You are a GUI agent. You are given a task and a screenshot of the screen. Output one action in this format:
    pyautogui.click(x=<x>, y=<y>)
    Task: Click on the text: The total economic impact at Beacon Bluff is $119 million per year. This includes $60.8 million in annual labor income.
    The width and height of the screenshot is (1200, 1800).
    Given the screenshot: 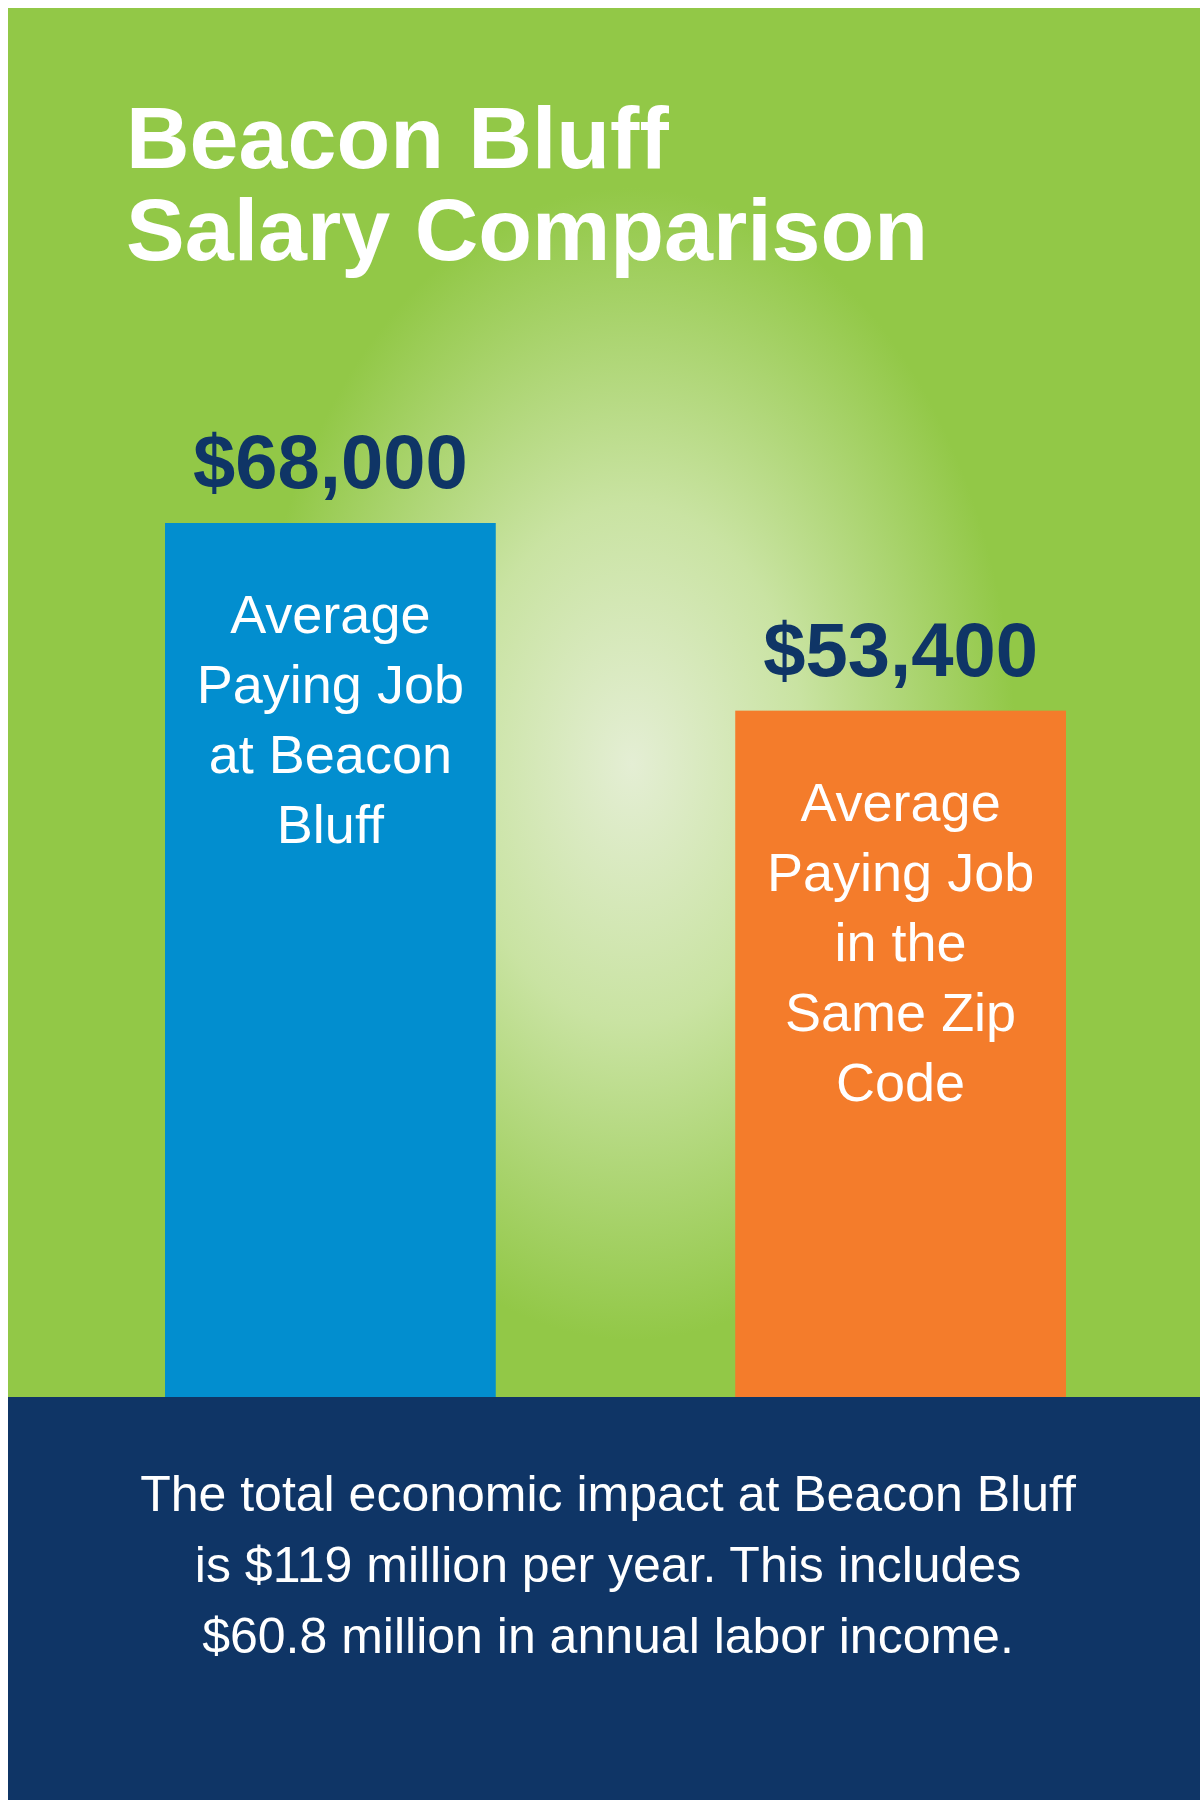 What is the action you would take?
    pyautogui.click(x=608, y=1565)
    